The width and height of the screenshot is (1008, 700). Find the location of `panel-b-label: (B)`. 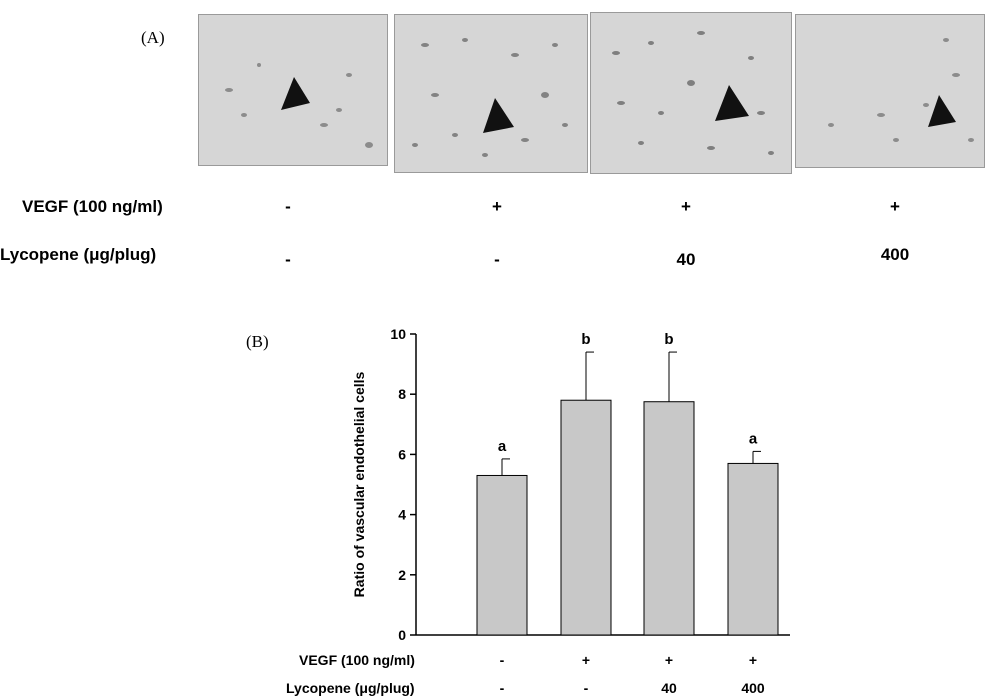

panel-b-label: (B) is located at coordinates (257, 341).